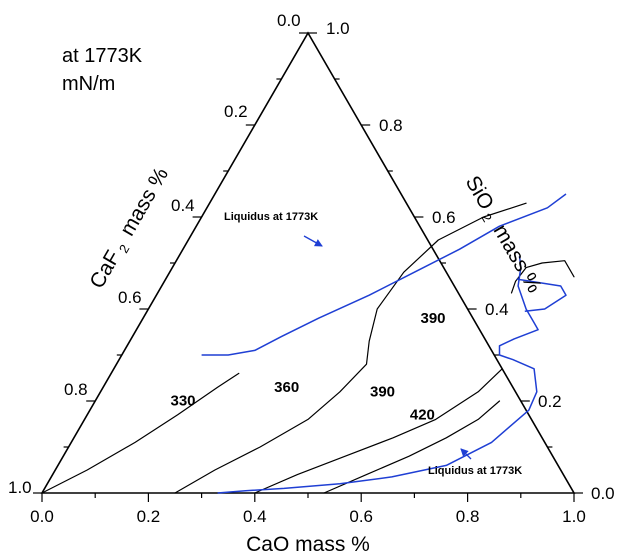 The image size is (626, 558). What do you see at coordinates (149, 516) in the screenshot?
I see `cao-tick-1: 0.2` at bounding box center [149, 516].